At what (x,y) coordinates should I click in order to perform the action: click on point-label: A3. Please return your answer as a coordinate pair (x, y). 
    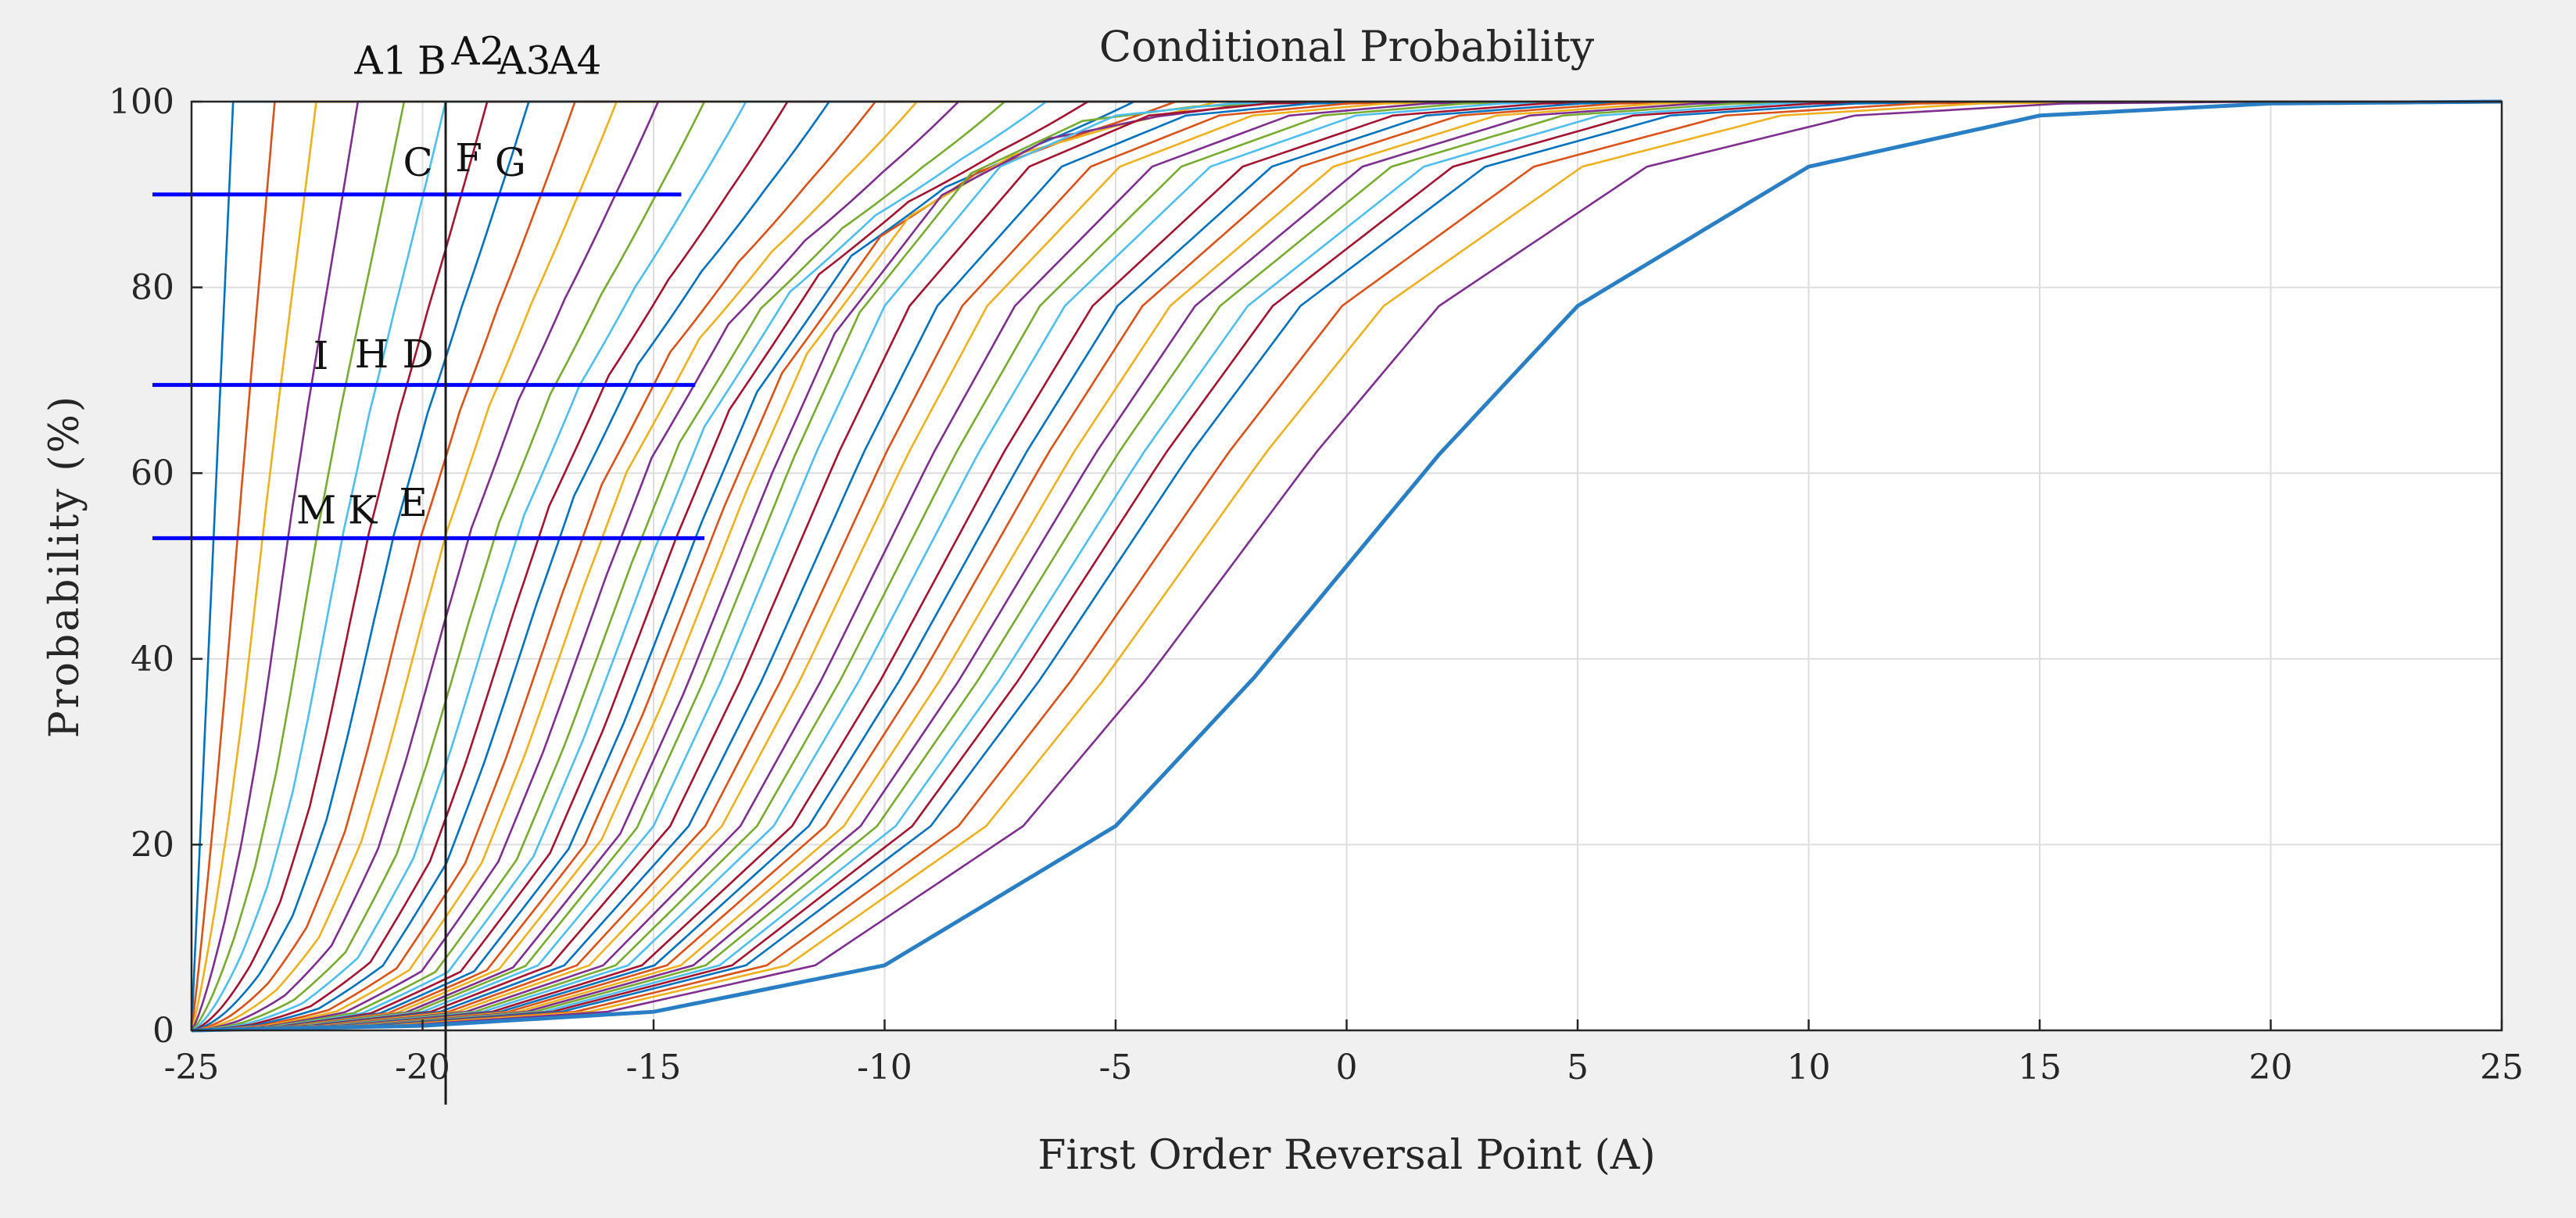
    Looking at the image, I should click on (524, 60).